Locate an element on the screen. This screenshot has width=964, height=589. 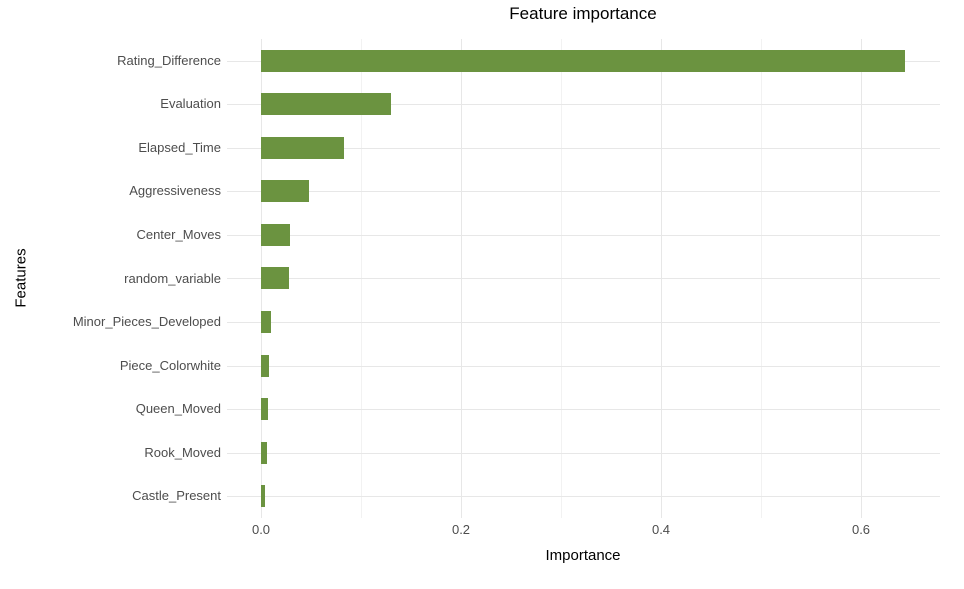
bar-Rook_Moved is located at coordinates (264, 452).